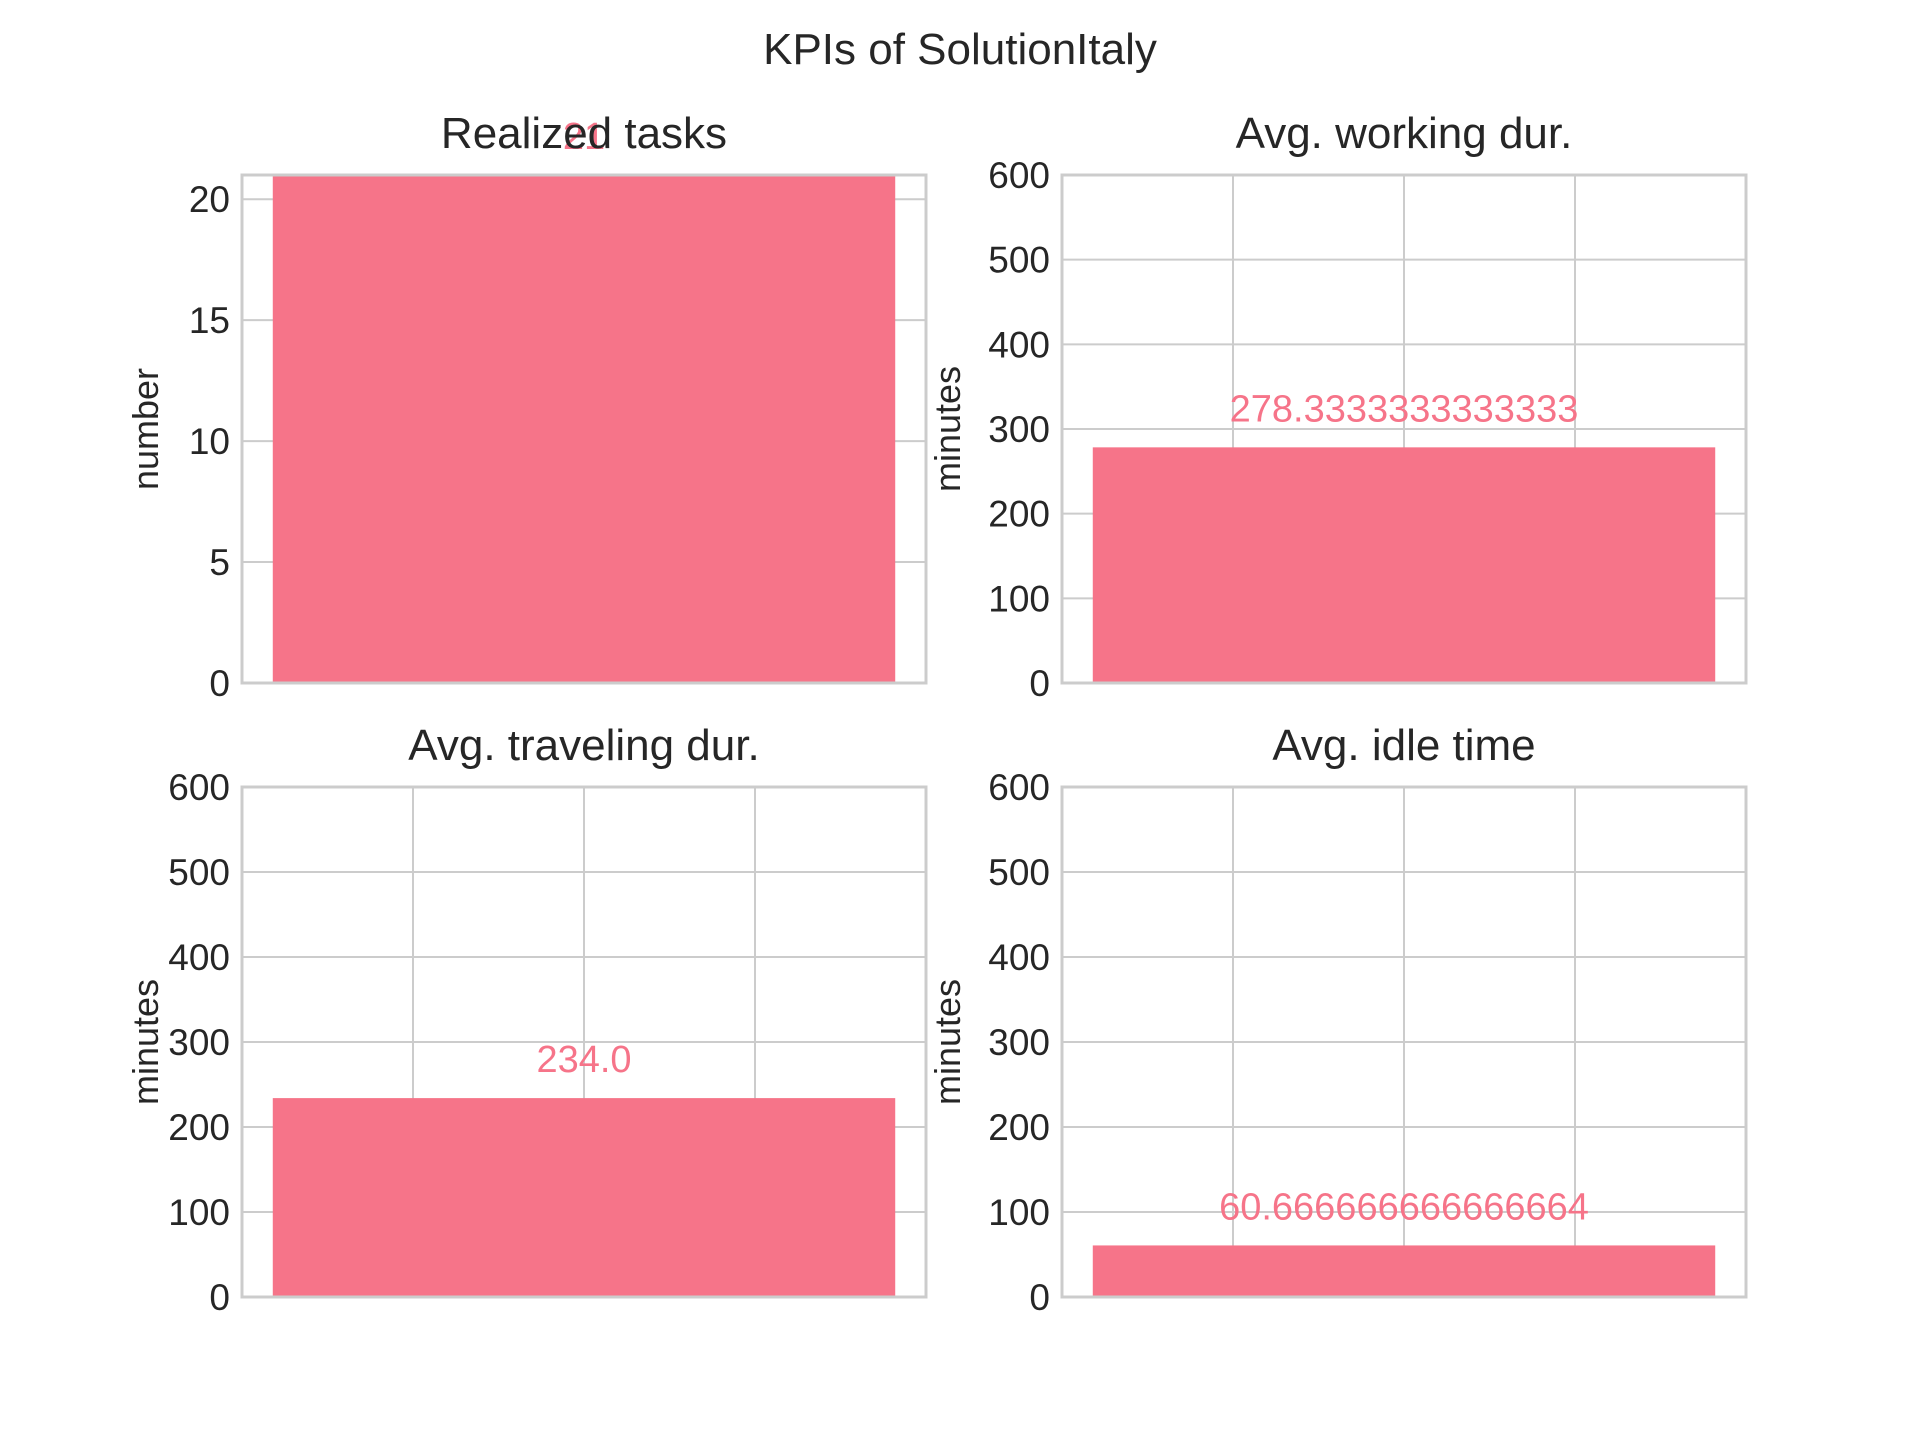 The width and height of the screenshot is (1920, 1440). What do you see at coordinates (1404, 1207) in the screenshot?
I see `bar-value-label: 60.666666666666664` at bounding box center [1404, 1207].